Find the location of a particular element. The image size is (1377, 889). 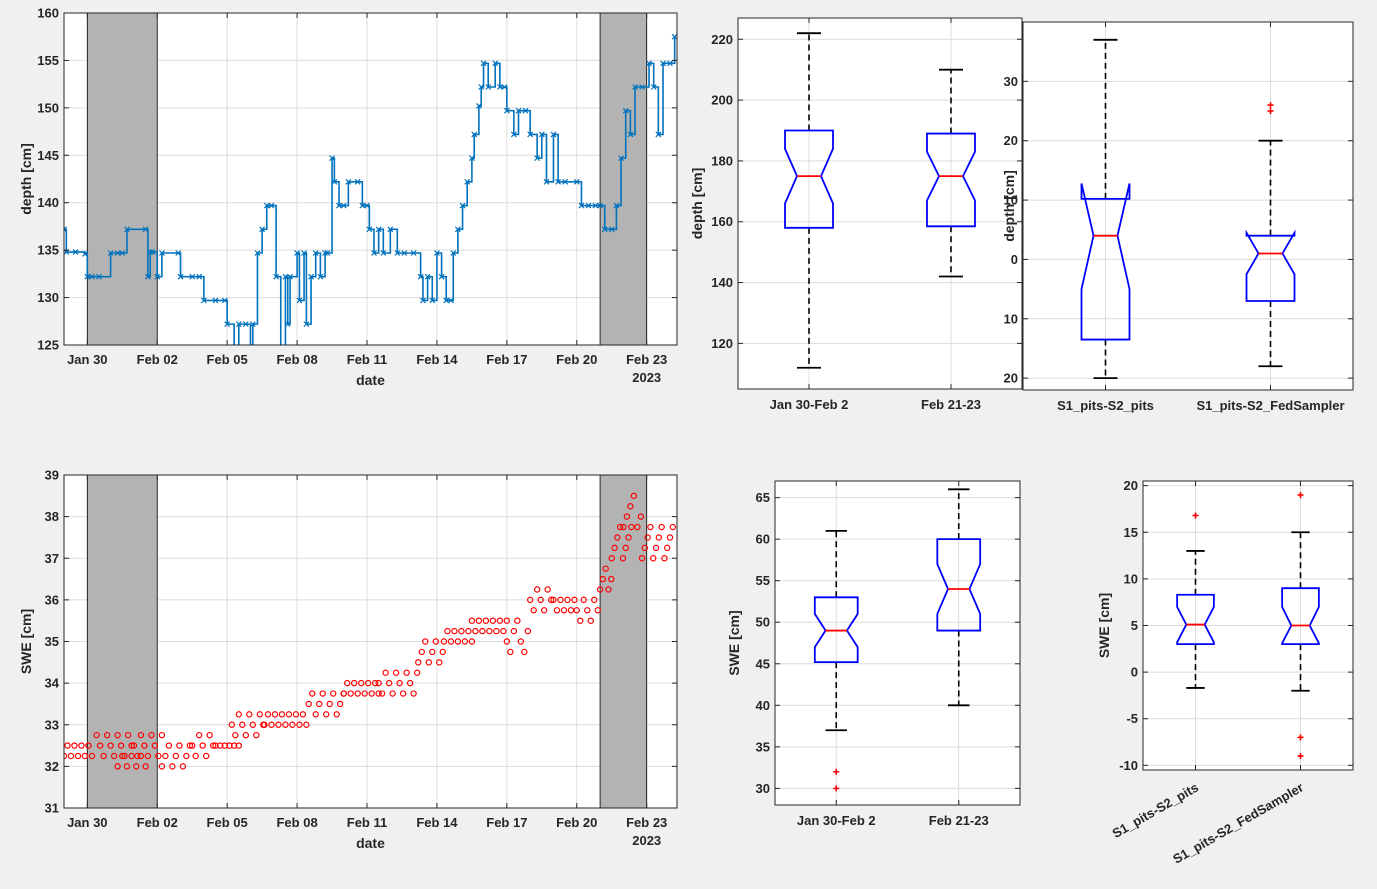

y-tick-label: 60 is located at coordinates (763, 539).